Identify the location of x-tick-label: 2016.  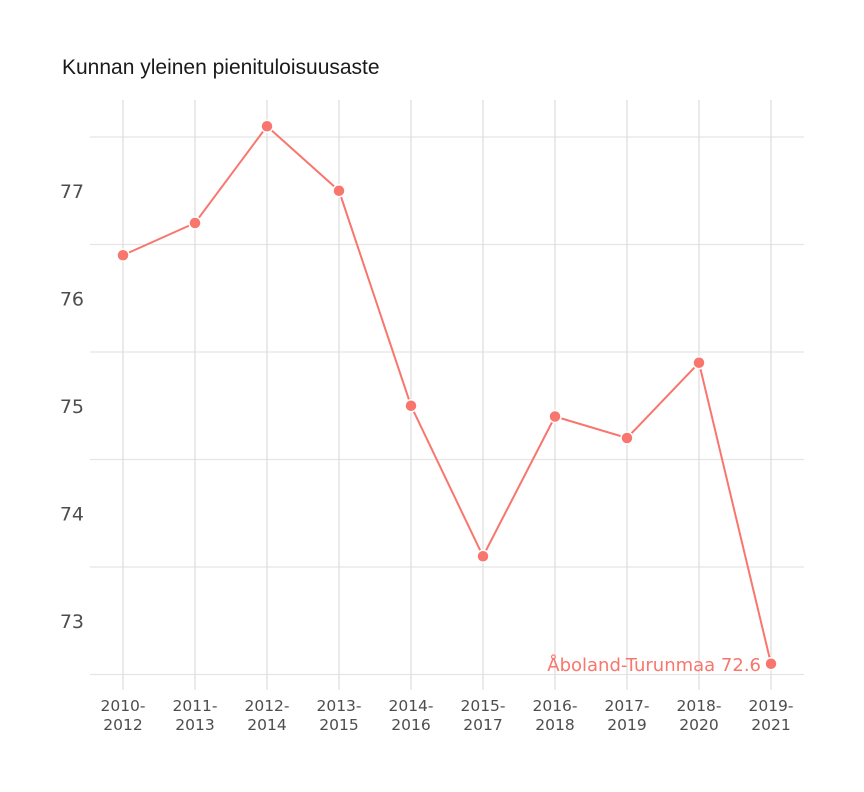
(410, 725).